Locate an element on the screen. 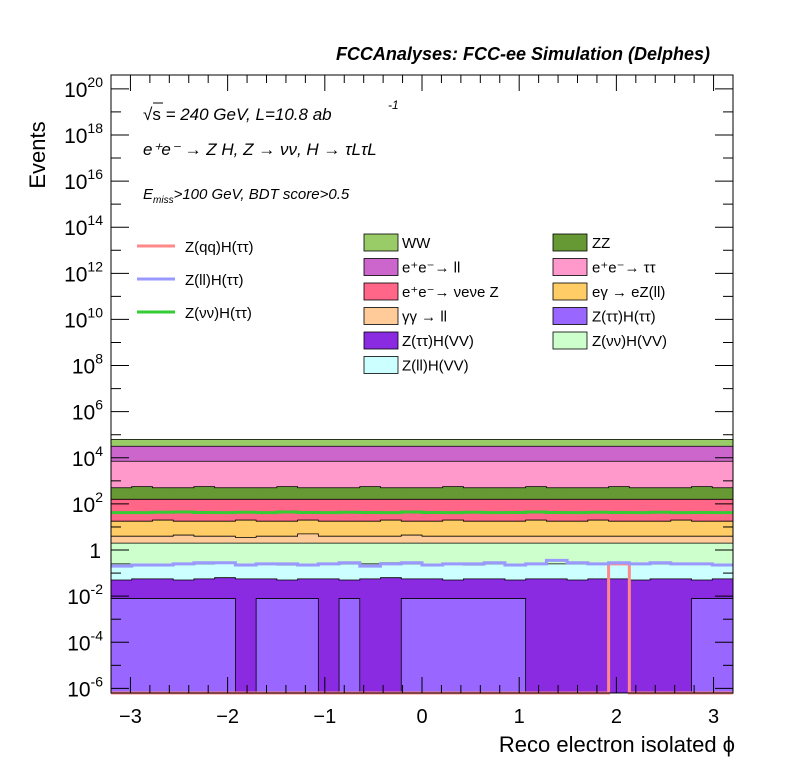 This screenshot has height=772, width=796. x-tick-label: 0 is located at coordinates (421, 717).